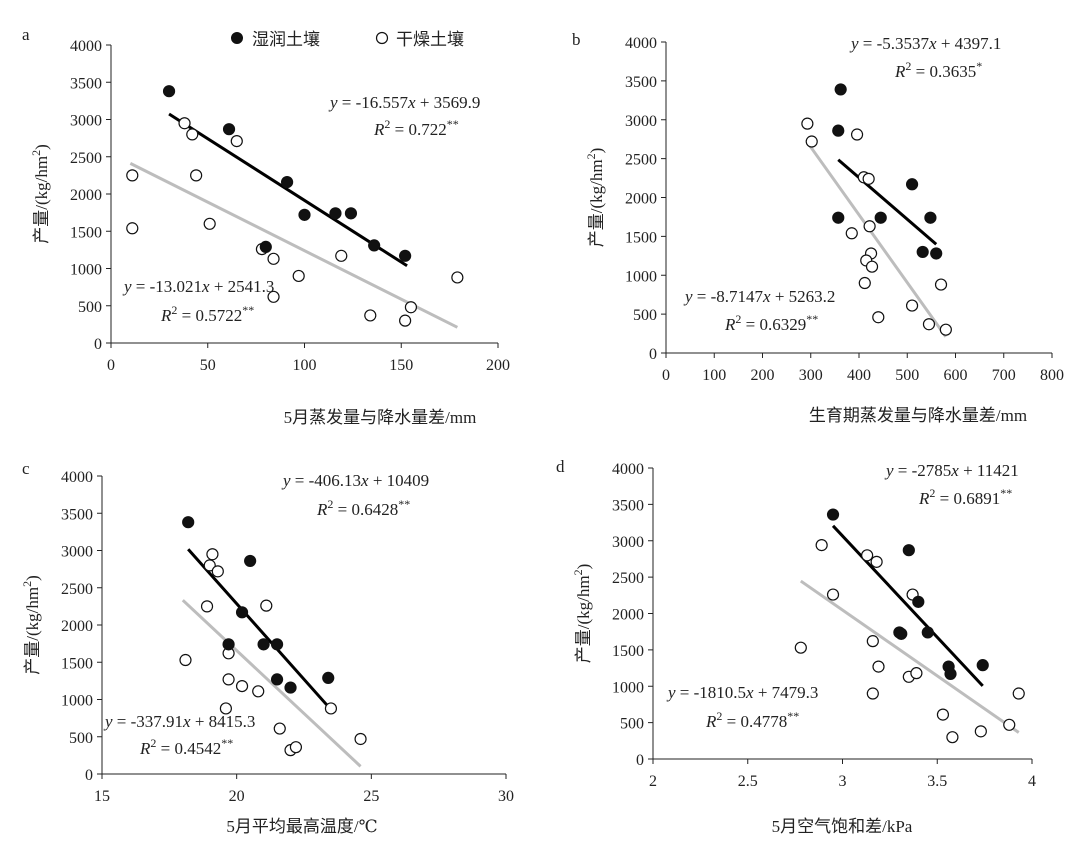 The image size is (1082, 862). Describe the element at coordinates (1052, 375) in the screenshot. I see `x-tick-label: 800` at that location.